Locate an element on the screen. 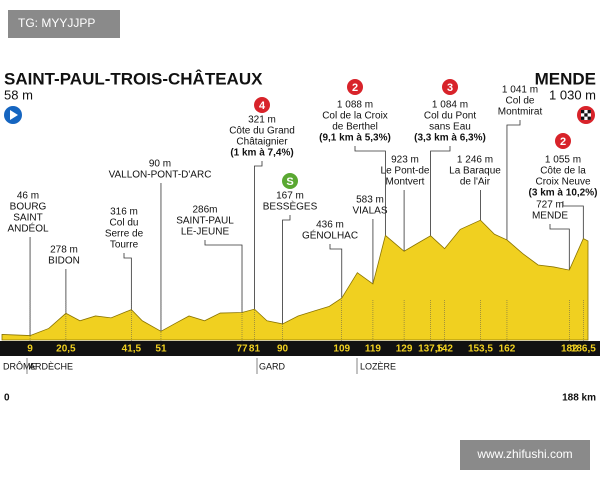 The width and height of the screenshot is (600, 480). watermark: www.zhifushi.com is located at coordinates (524, 454).